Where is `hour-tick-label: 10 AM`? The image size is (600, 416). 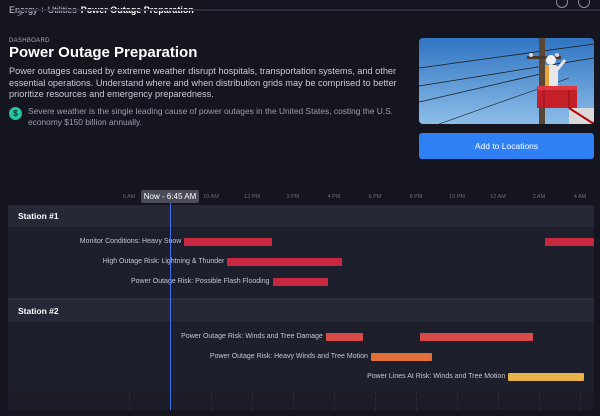 hour-tick-label: 10 AM is located at coordinates (211, 197).